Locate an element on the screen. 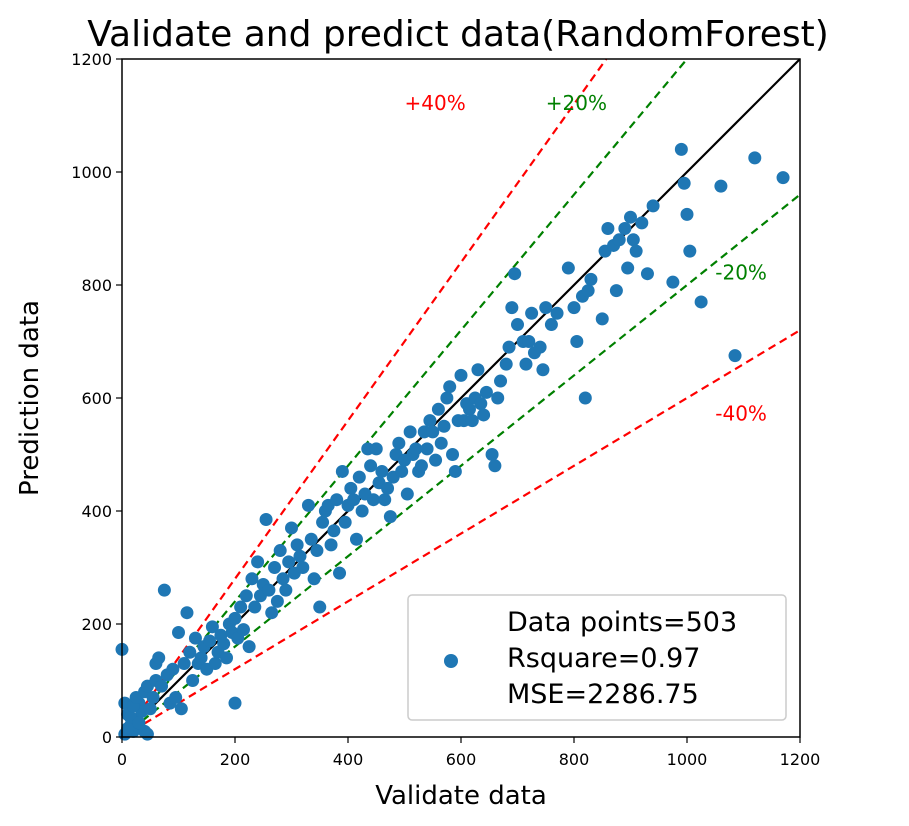 The width and height of the screenshot is (909, 826). legend-marker is located at coordinates (451, 661).